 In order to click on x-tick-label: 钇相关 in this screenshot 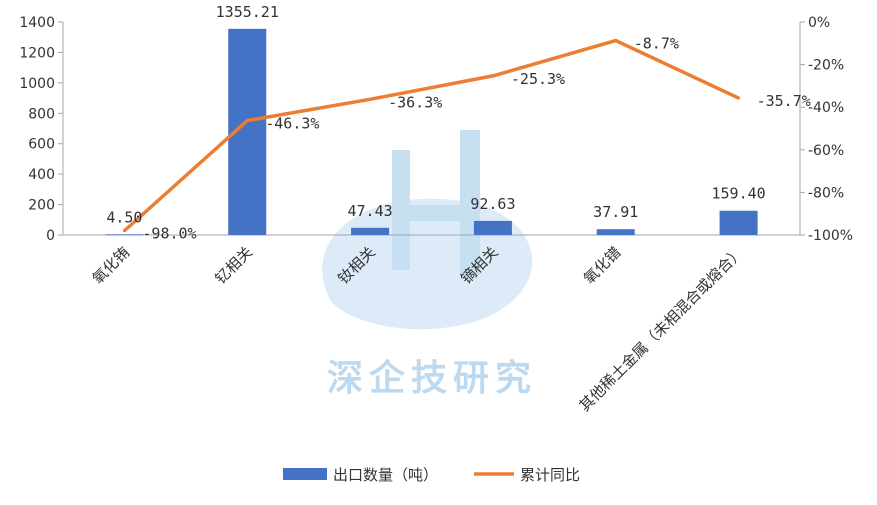, I will do `click(234, 265)`.